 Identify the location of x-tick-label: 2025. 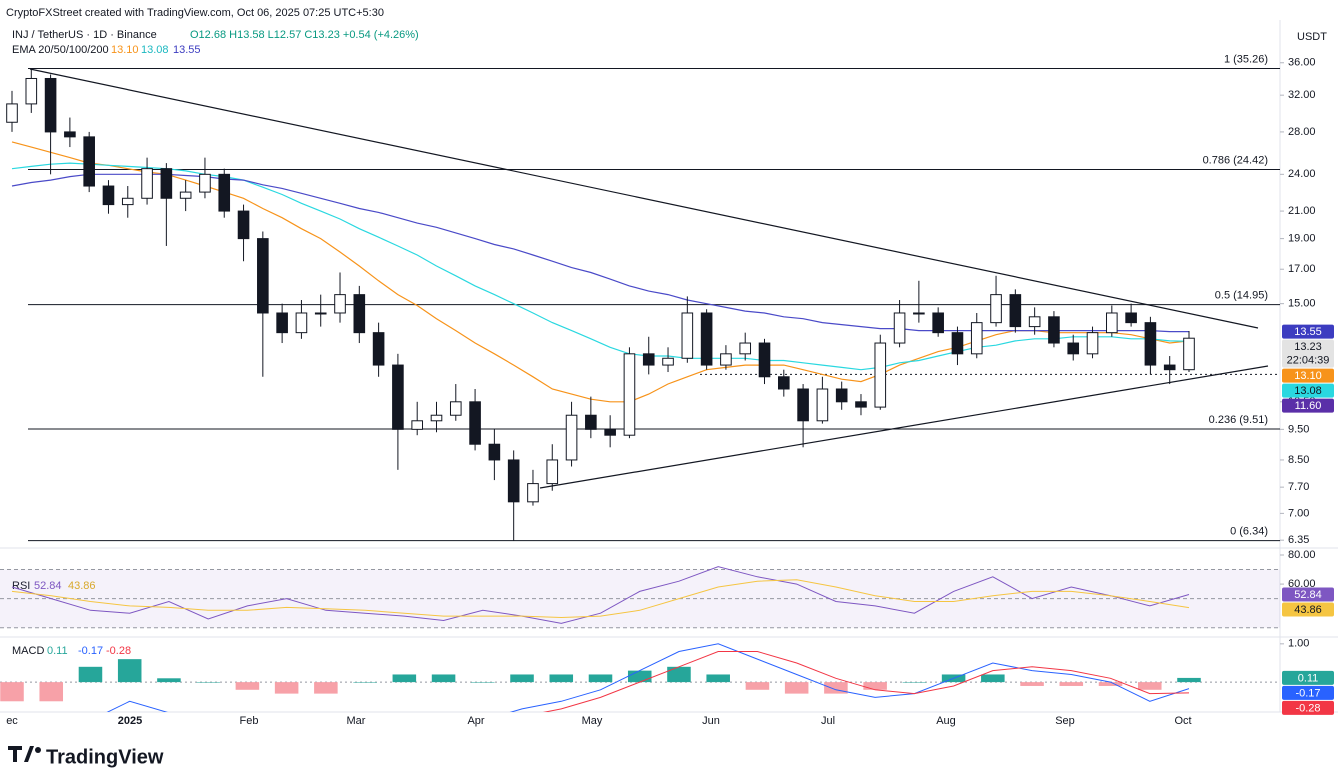
(130, 721).